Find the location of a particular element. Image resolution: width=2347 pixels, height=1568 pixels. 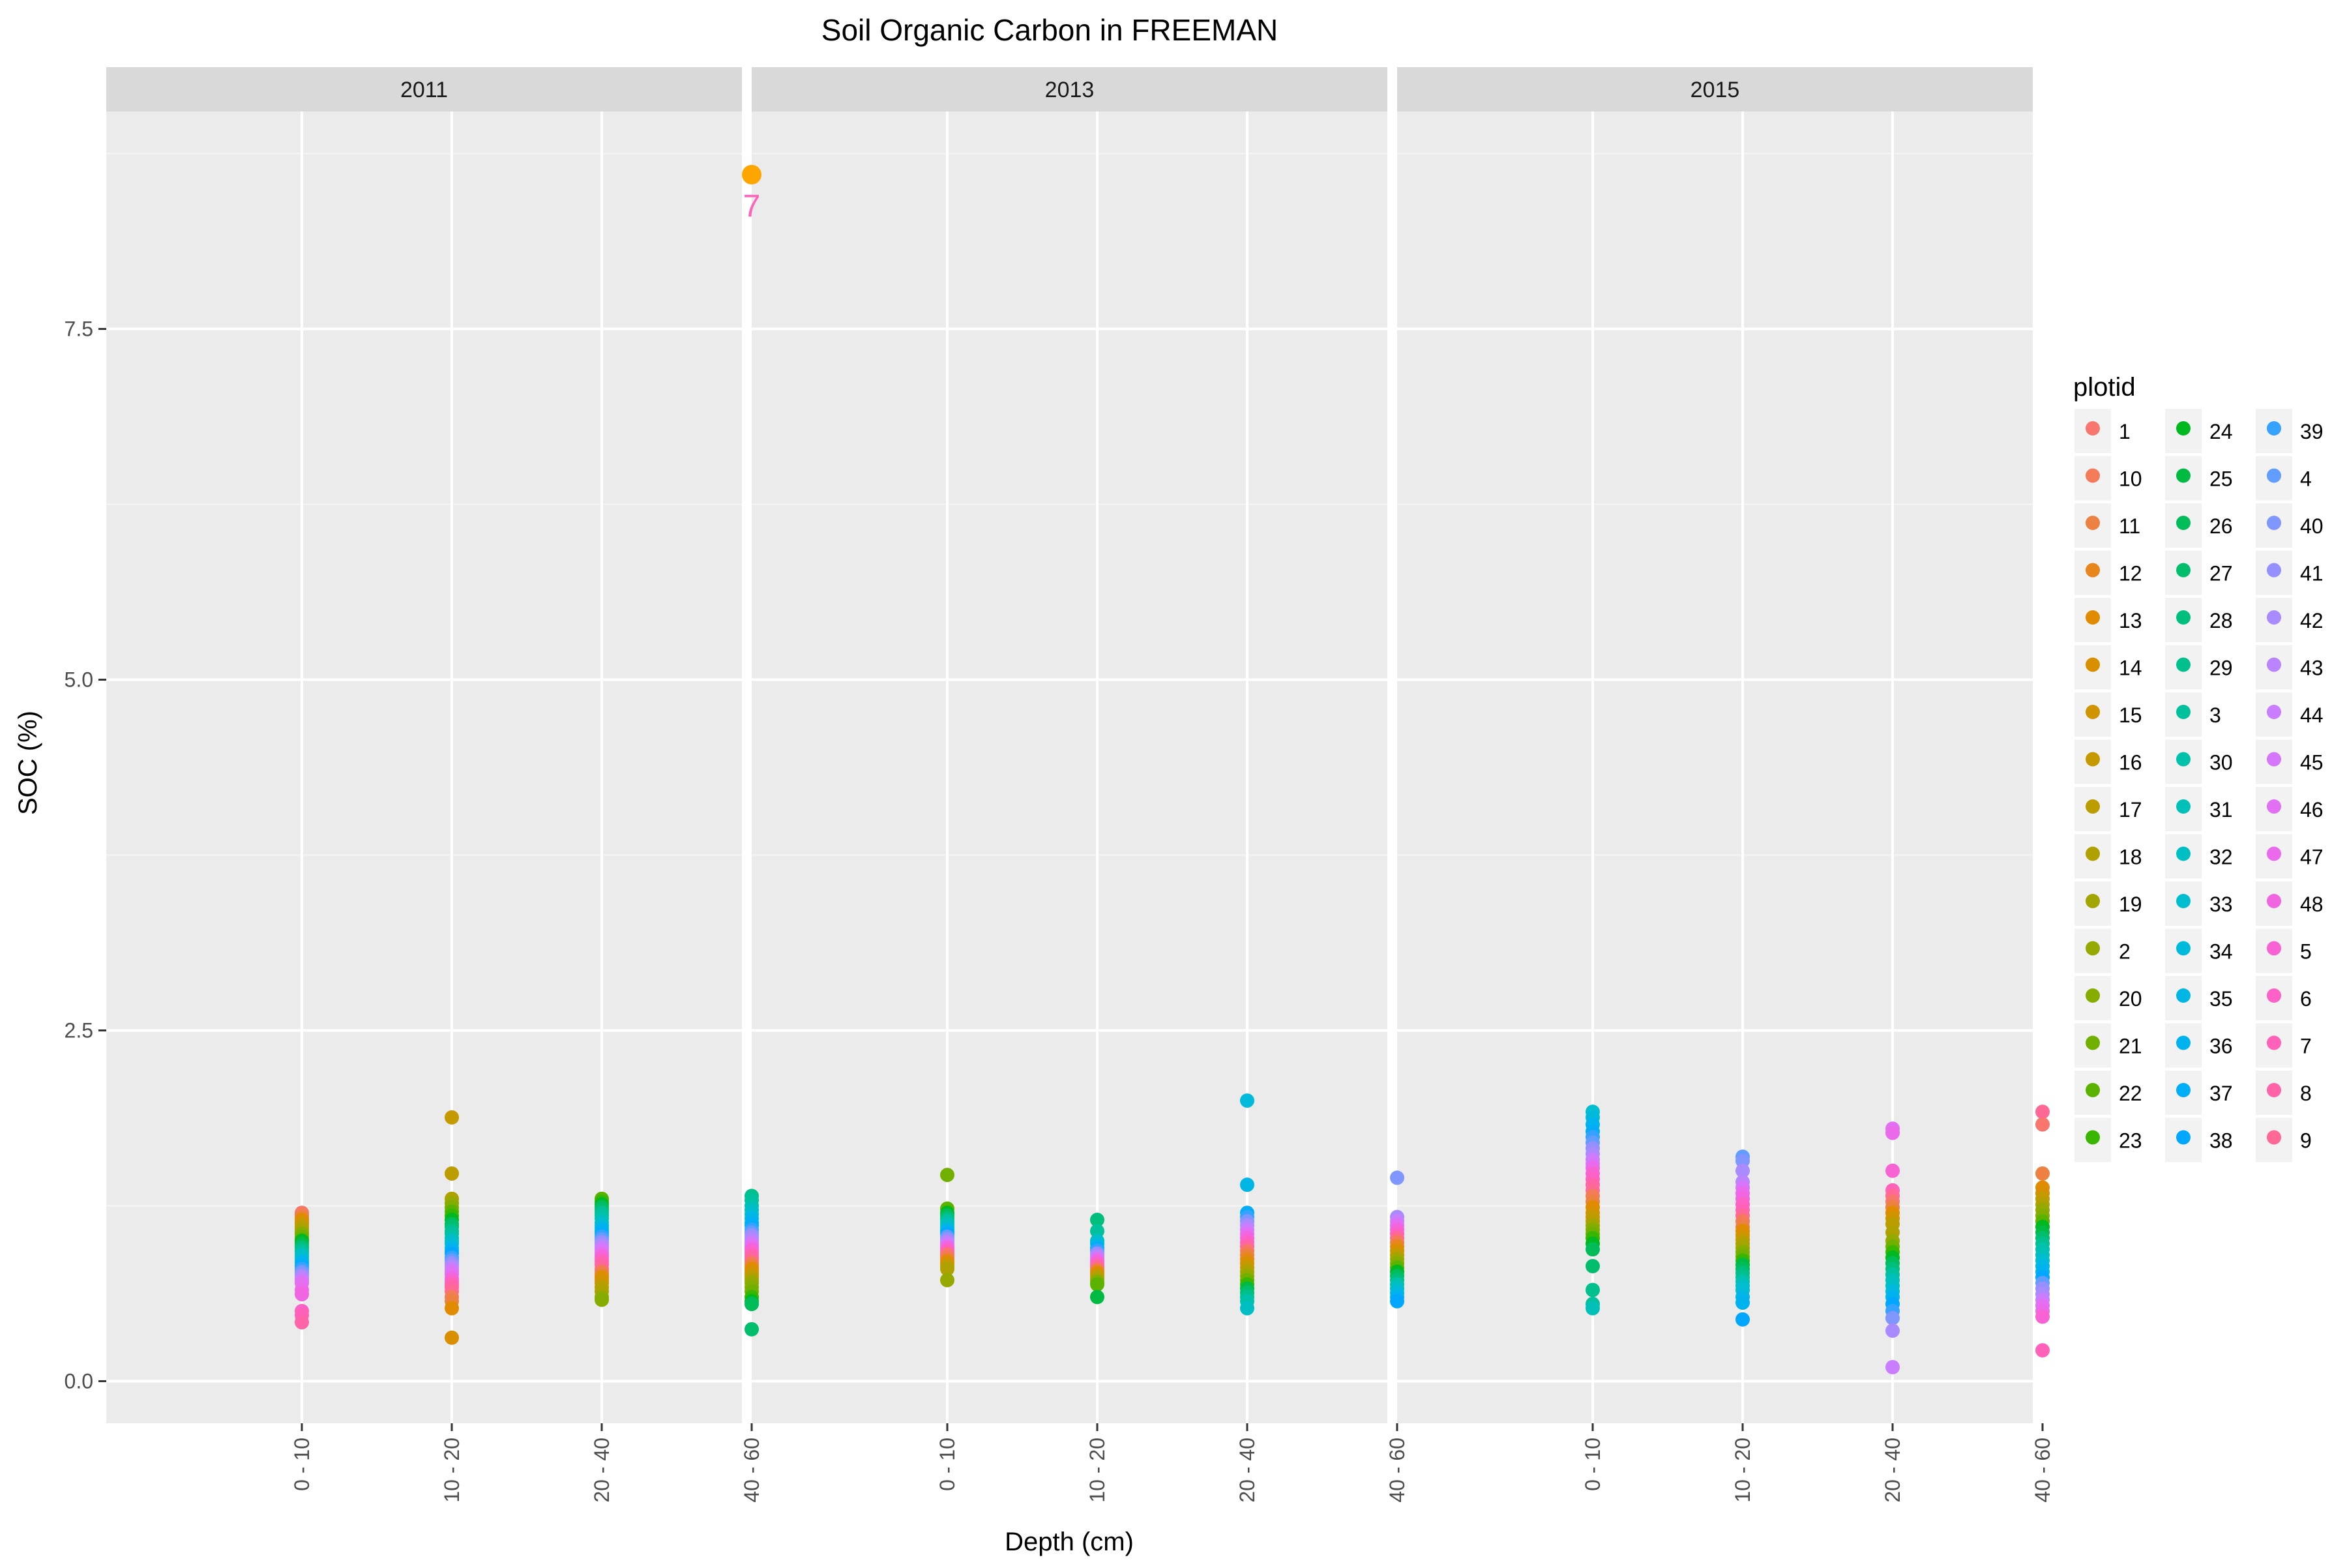

legend-label: 4 is located at coordinates (2306, 479).